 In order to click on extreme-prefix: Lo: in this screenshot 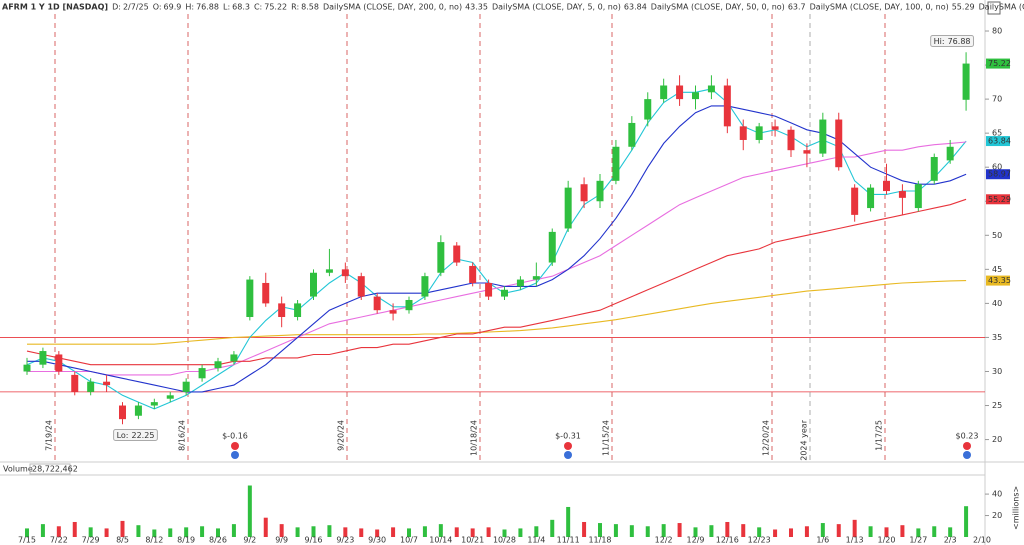, I will do `click(123, 435)`.